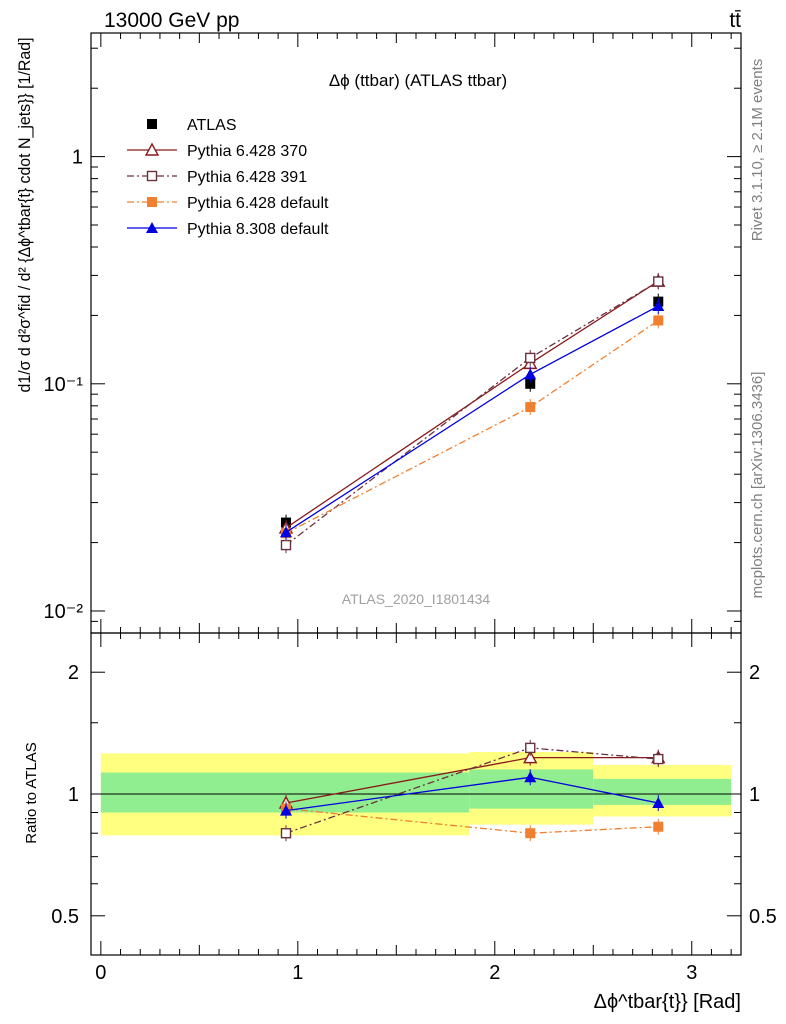 The width and height of the screenshot is (786, 1024). What do you see at coordinates (757, 485) in the screenshot?
I see `side-mcplots-text: mcplots.cern.ch [arXiv:1306.3436]` at bounding box center [757, 485].